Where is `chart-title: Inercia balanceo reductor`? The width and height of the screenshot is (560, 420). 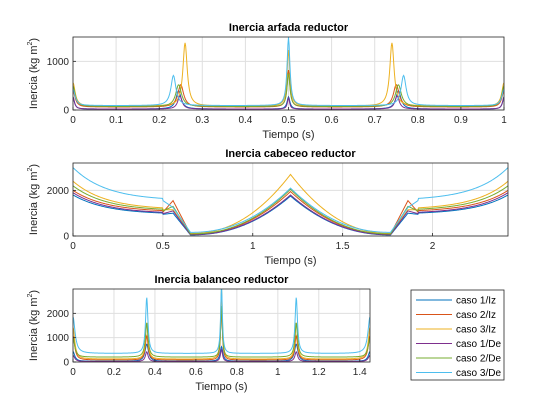 chart-title: Inercia balanceo reductor is located at coordinates (222, 280).